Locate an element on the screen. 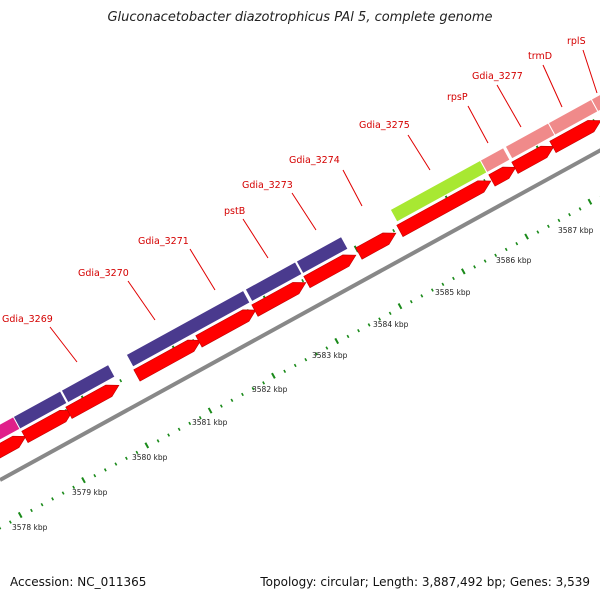  scale-label: 3587 kbp is located at coordinates (576, 230).